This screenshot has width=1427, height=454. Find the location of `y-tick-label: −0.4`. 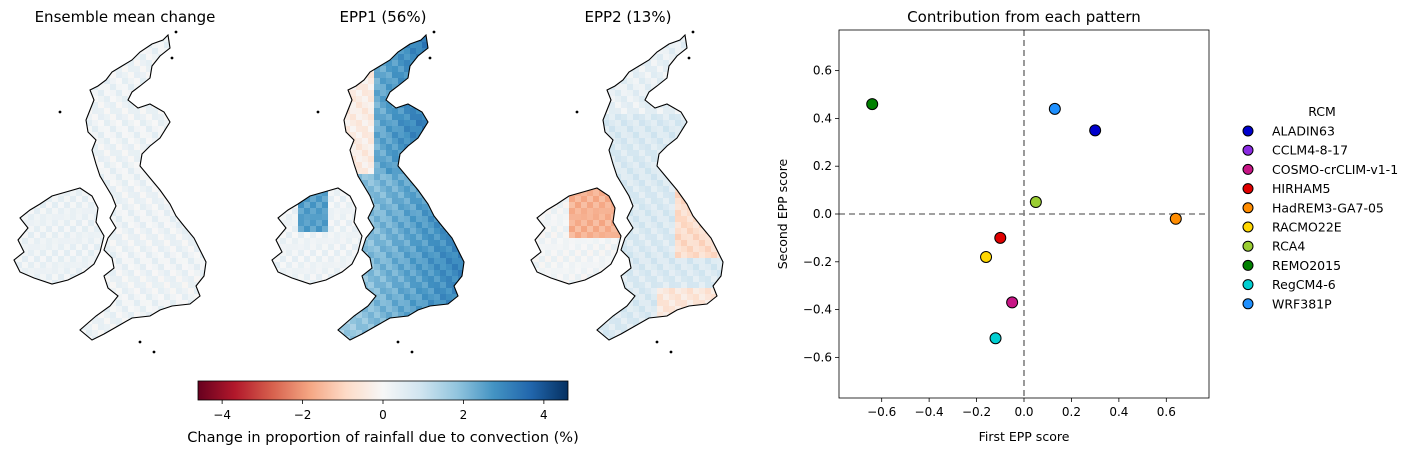

y-tick-label: −0.4 is located at coordinates (817, 310).